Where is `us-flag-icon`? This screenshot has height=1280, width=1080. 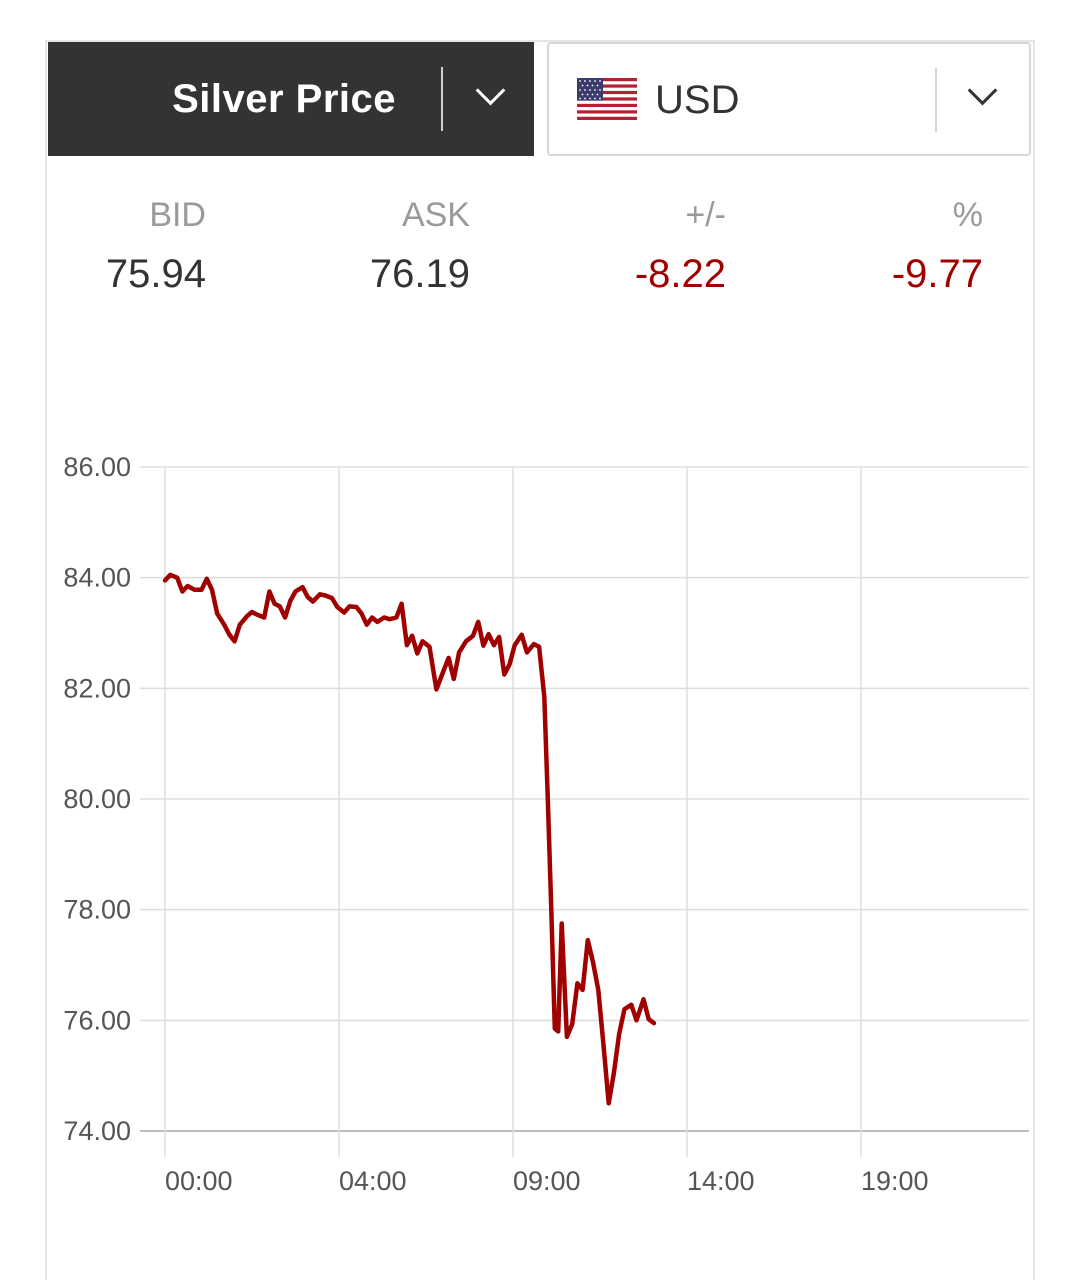 us-flag-icon is located at coordinates (607, 99).